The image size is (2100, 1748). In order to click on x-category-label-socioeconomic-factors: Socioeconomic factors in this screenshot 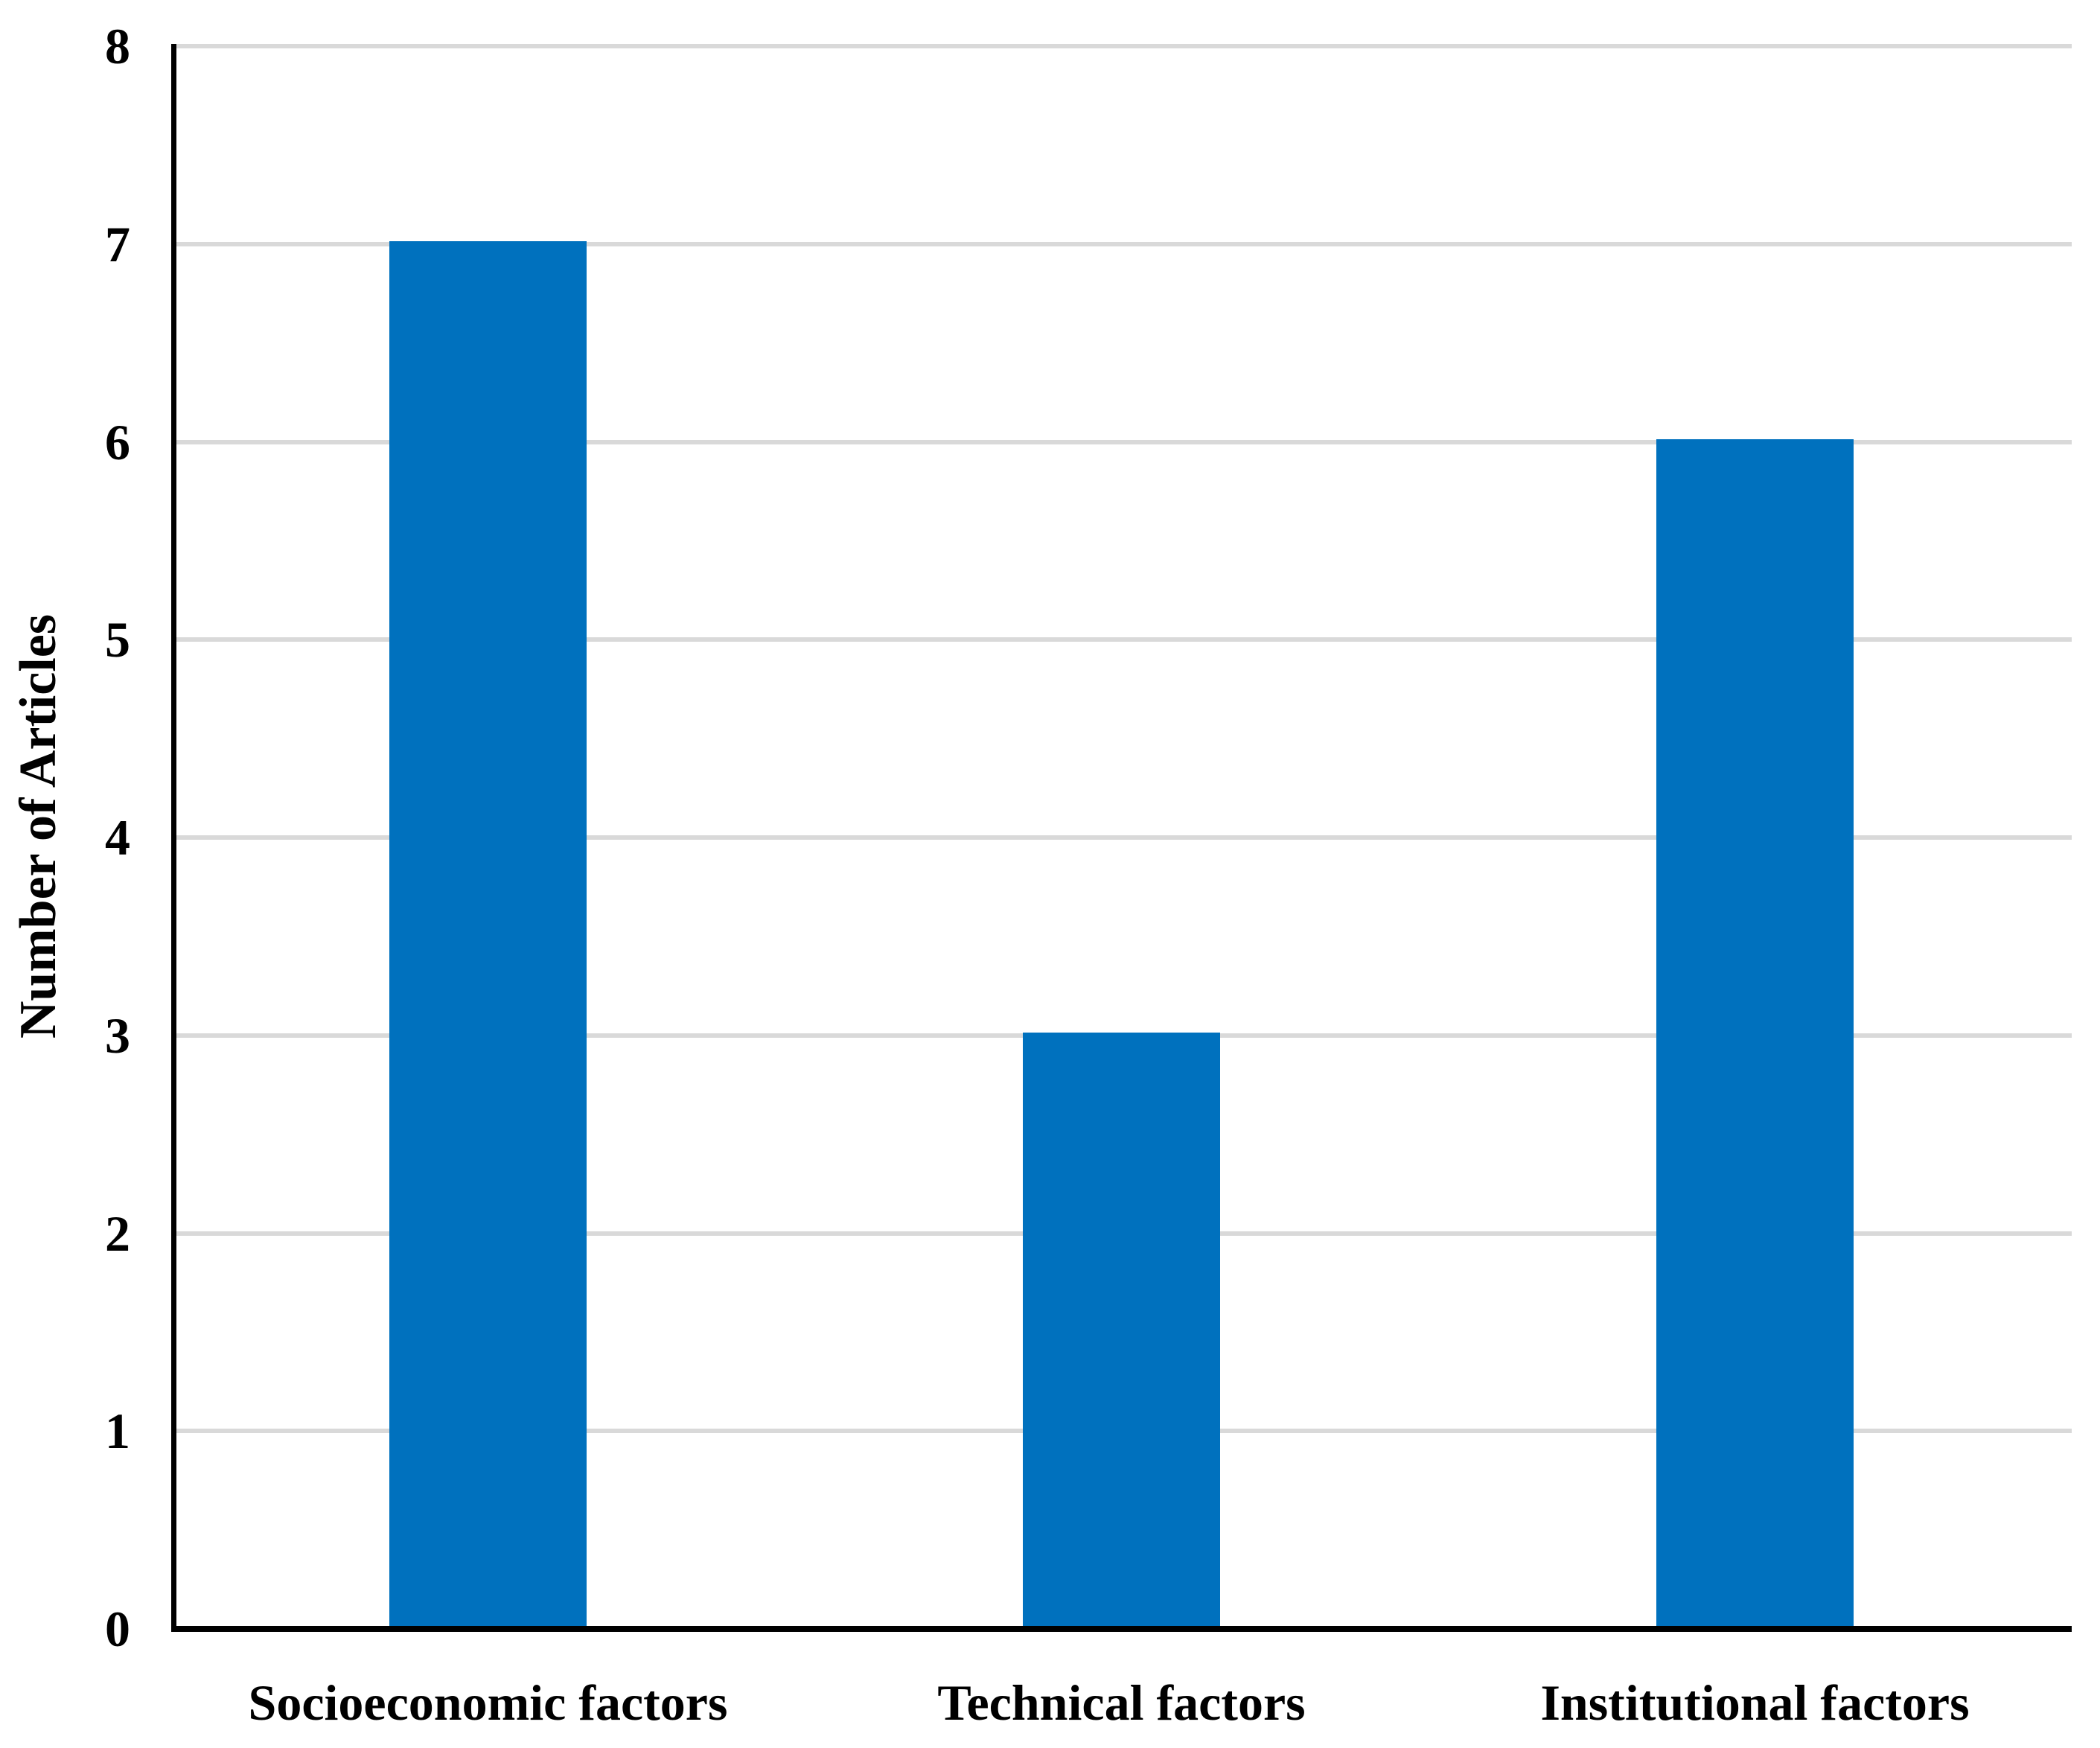, I will do `click(488, 1703)`.